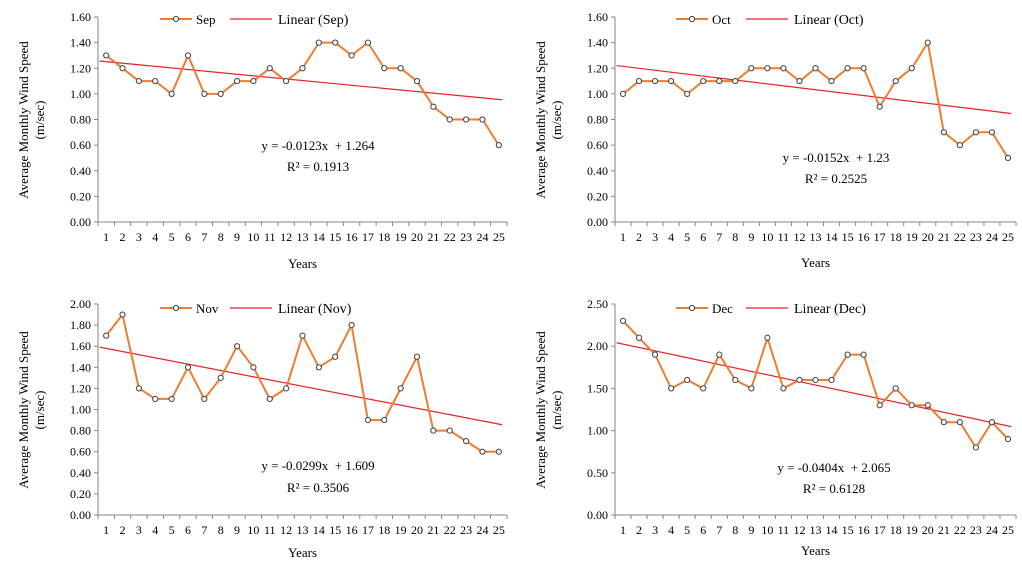 The image size is (1022, 563). I want to click on y-tick-label: 0.00, so click(597, 515).